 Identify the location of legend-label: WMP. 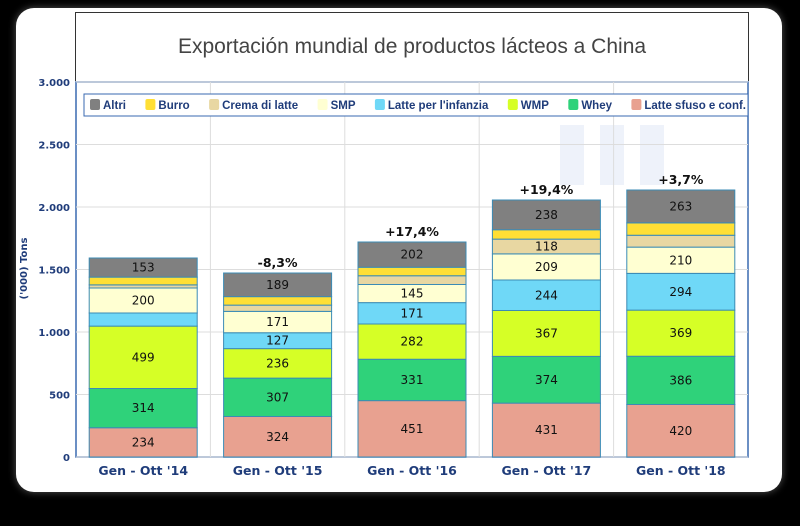
(535, 106).